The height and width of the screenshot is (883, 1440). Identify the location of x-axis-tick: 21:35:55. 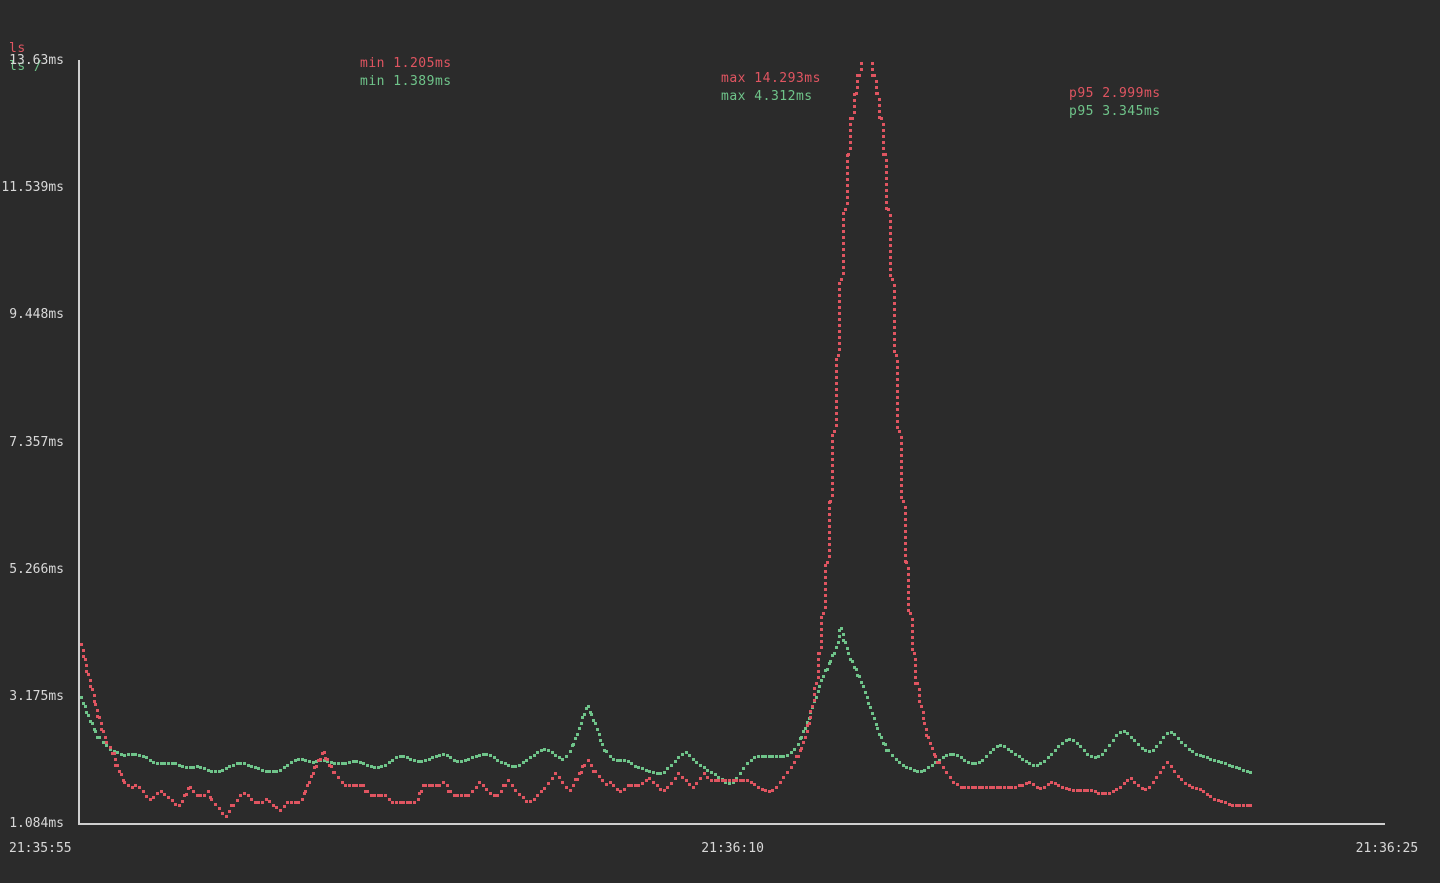
(40, 848).